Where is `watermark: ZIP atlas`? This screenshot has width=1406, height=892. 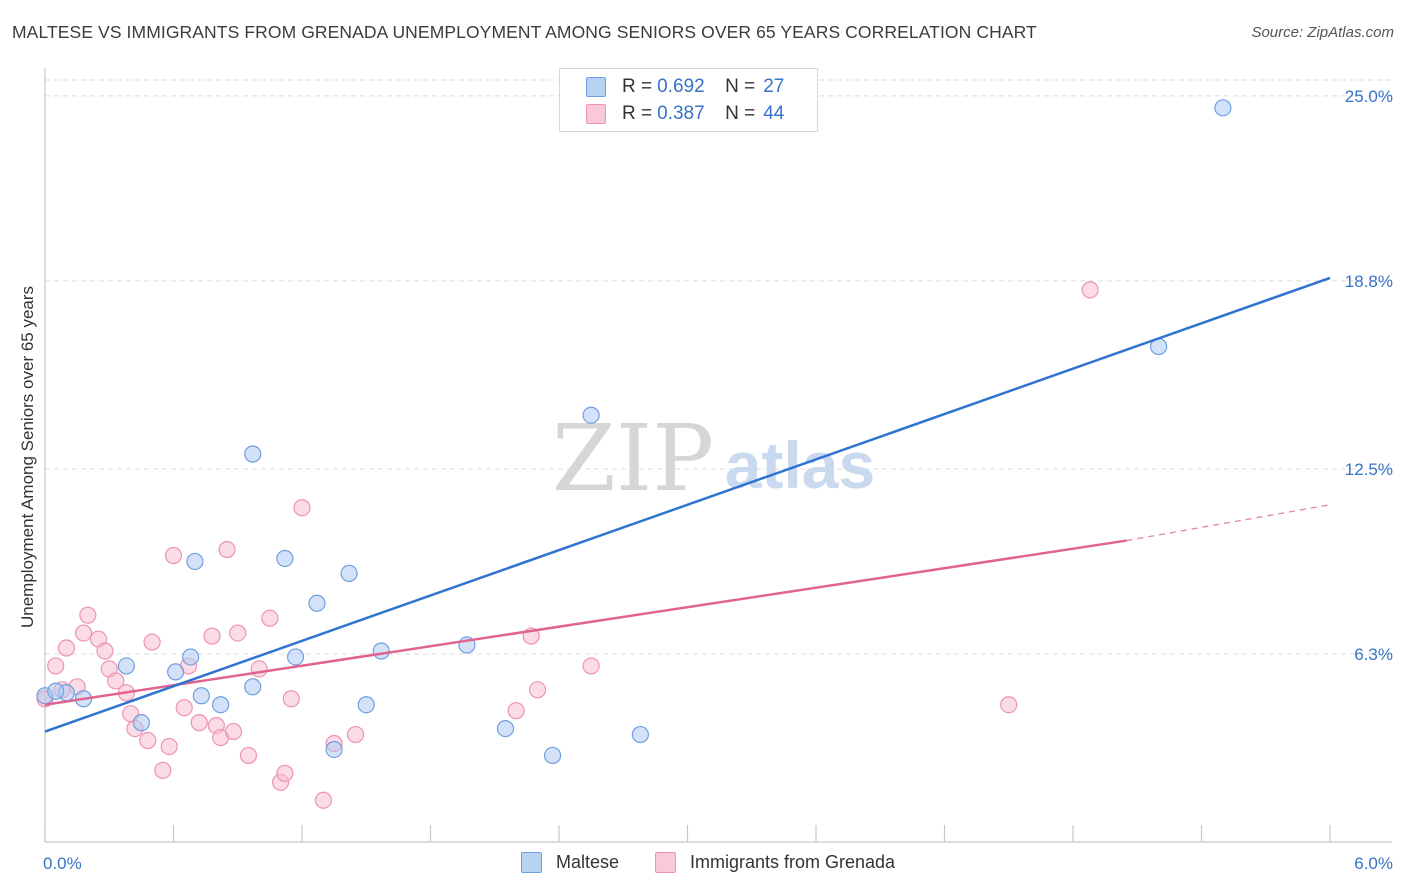 watermark: ZIP atlas is located at coordinates (713, 458).